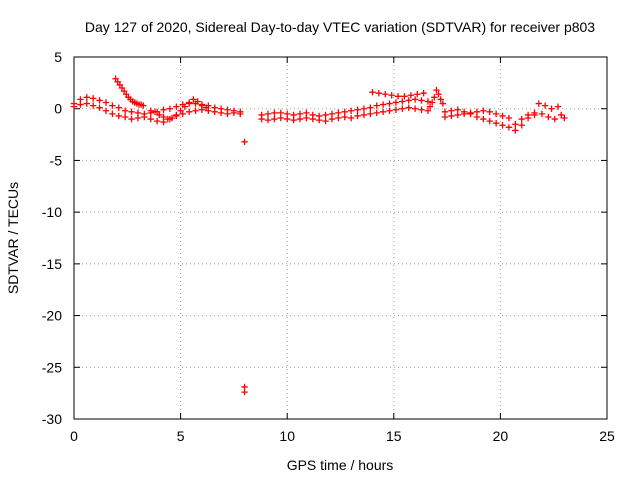  I want to click on y-tick-label: 5, so click(58, 57).